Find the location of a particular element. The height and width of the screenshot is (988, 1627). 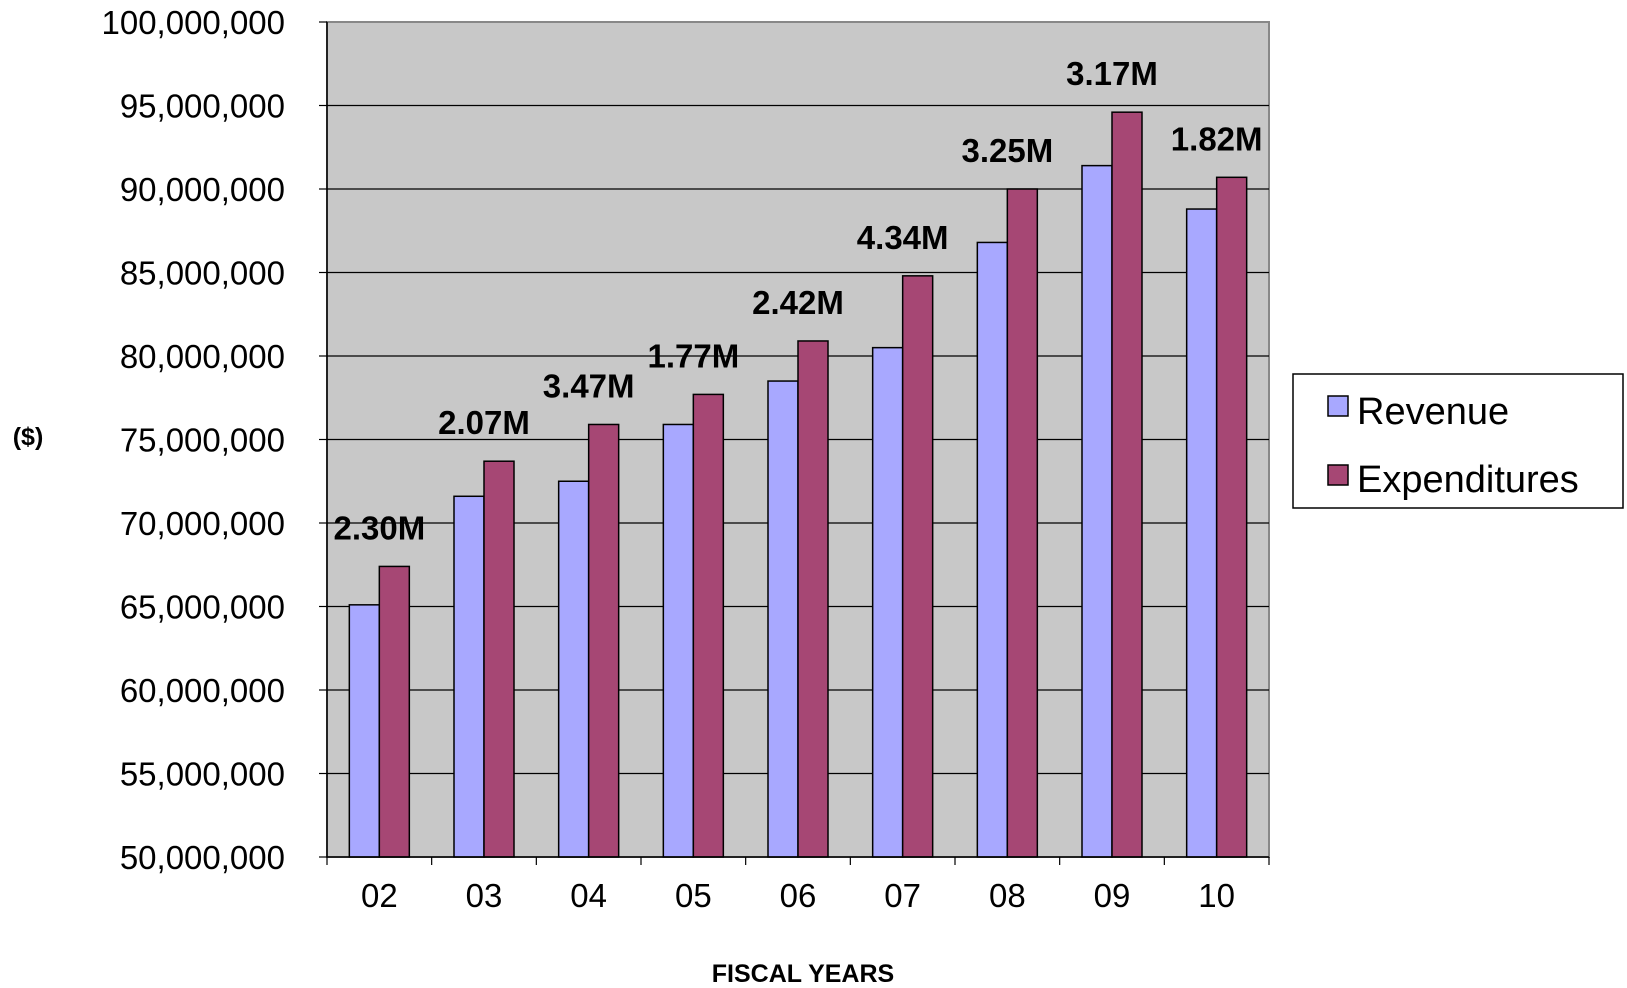

data-label-07: 4.34M is located at coordinates (903, 237).